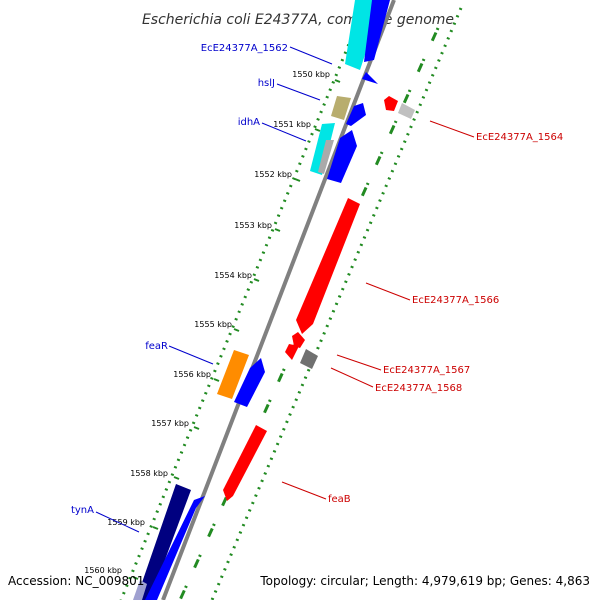 The height and width of the screenshot is (600, 600). I want to click on kbp-label: 1550 kbp, so click(311, 74).